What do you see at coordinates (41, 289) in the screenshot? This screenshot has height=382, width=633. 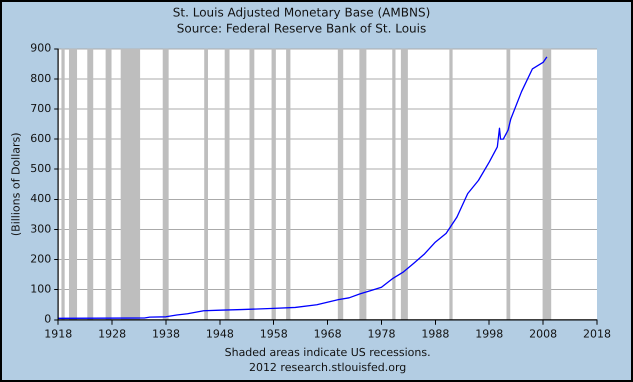 I see `y-tick-label: 100` at bounding box center [41, 289].